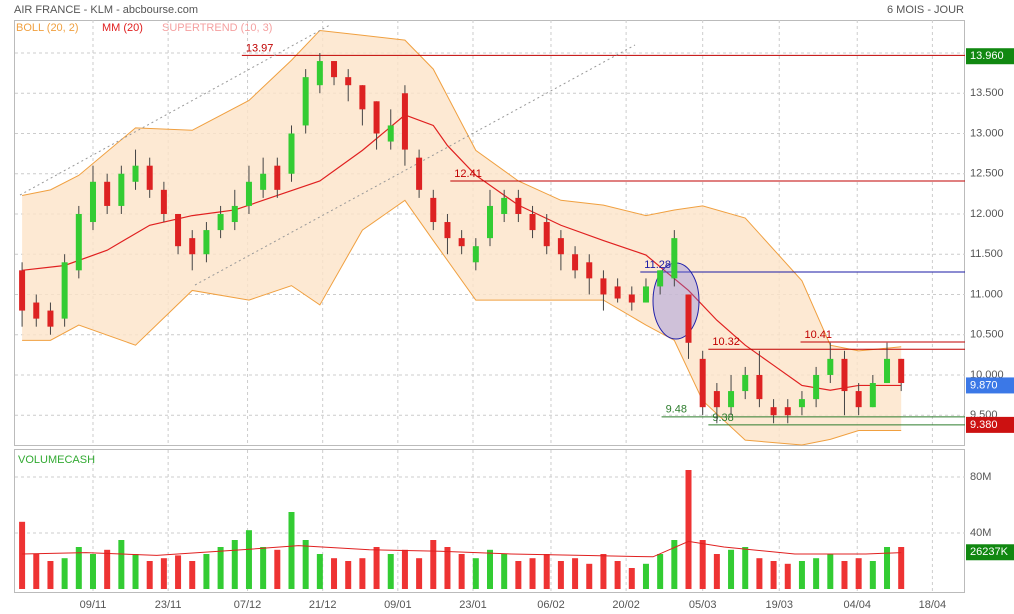 The image size is (1014, 614). What do you see at coordinates (987, 133) in the screenshot?
I see `y-tick-label: 13.000` at bounding box center [987, 133].